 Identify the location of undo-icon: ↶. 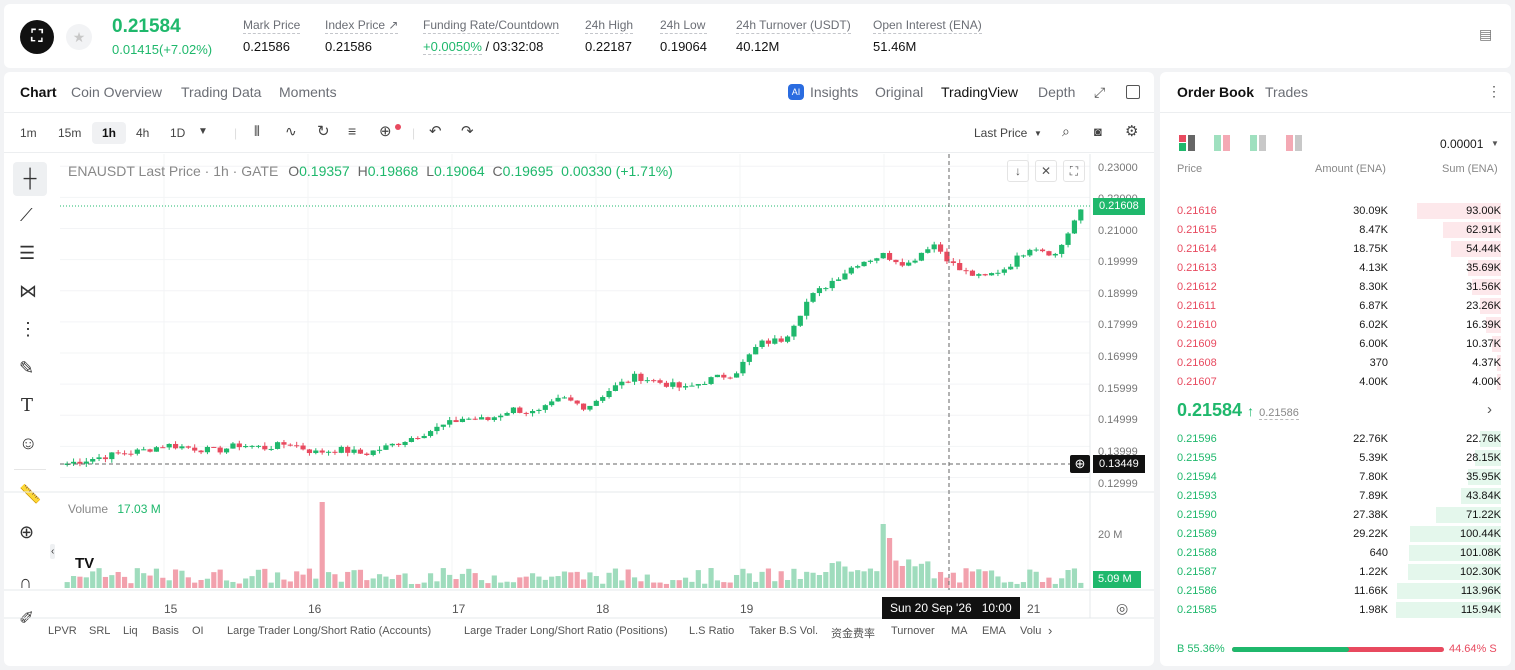
(435, 131).